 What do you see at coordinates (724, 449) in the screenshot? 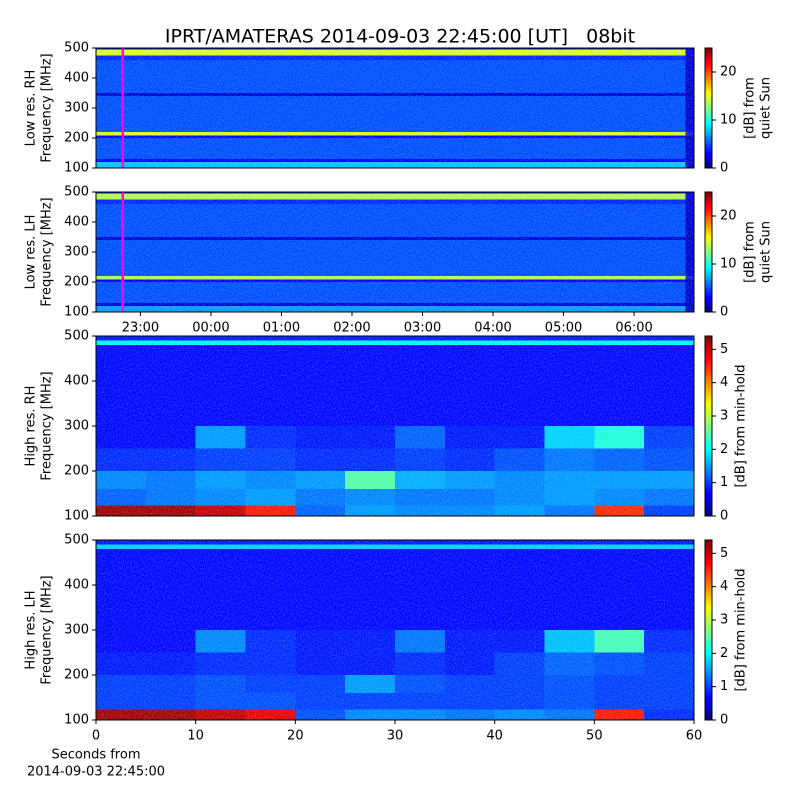
I see `colorbar-tick-label: 2` at bounding box center [724, 449].